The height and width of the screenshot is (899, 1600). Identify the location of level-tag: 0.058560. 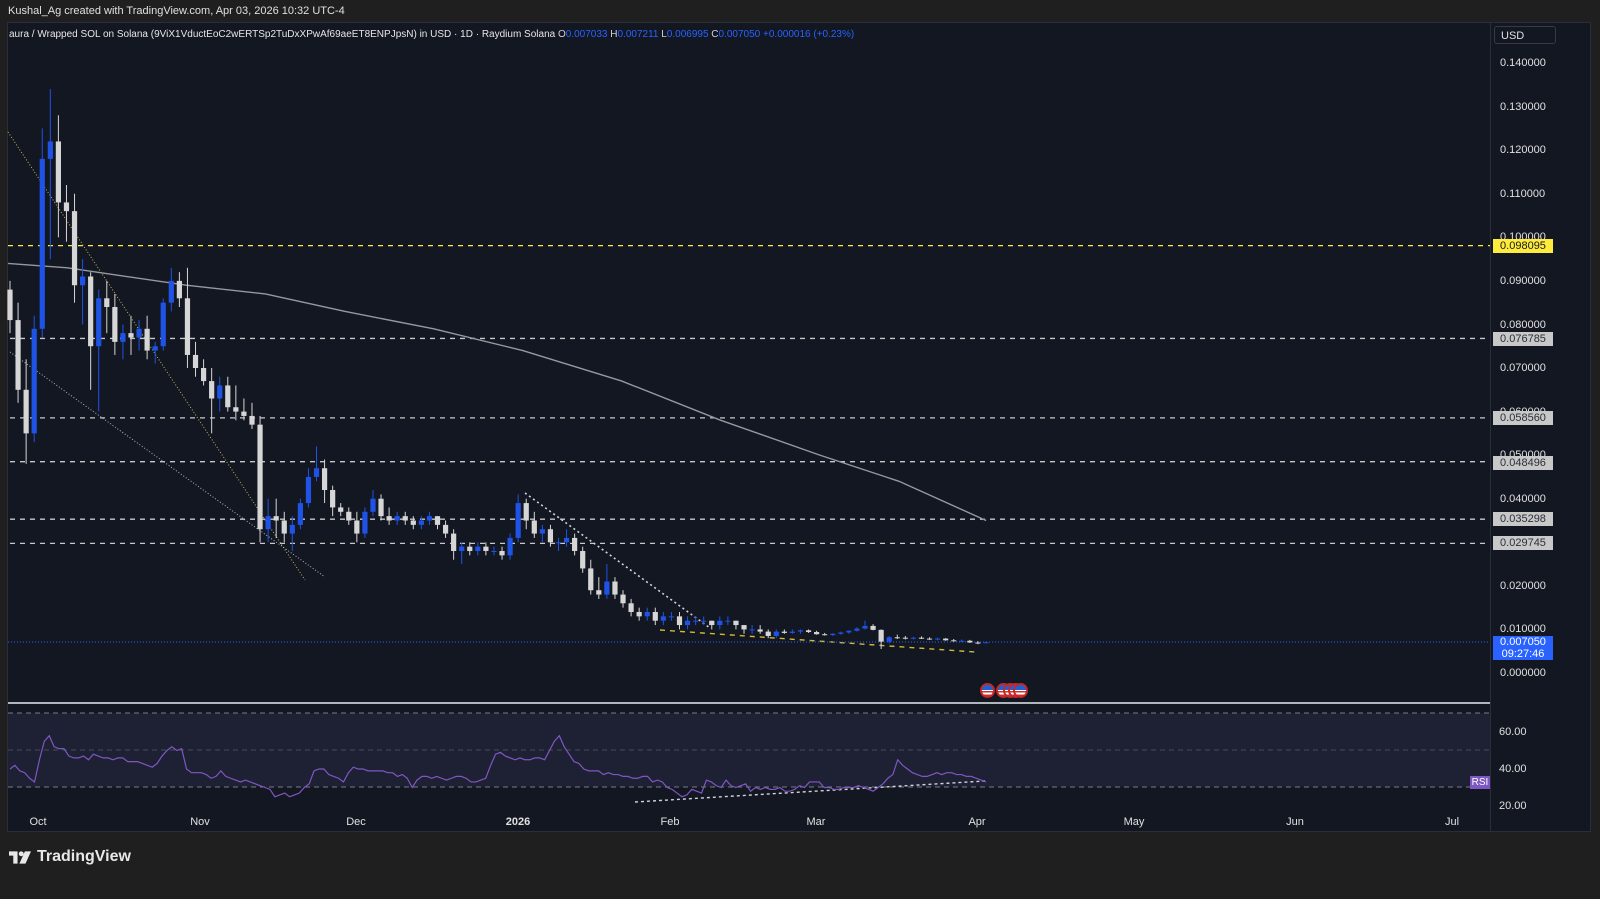
(1523, 418).